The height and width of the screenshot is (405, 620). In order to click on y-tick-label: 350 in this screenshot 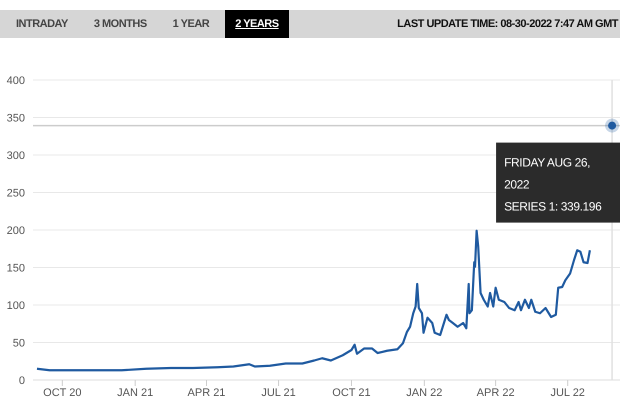, I will do `click(15, 118)`.